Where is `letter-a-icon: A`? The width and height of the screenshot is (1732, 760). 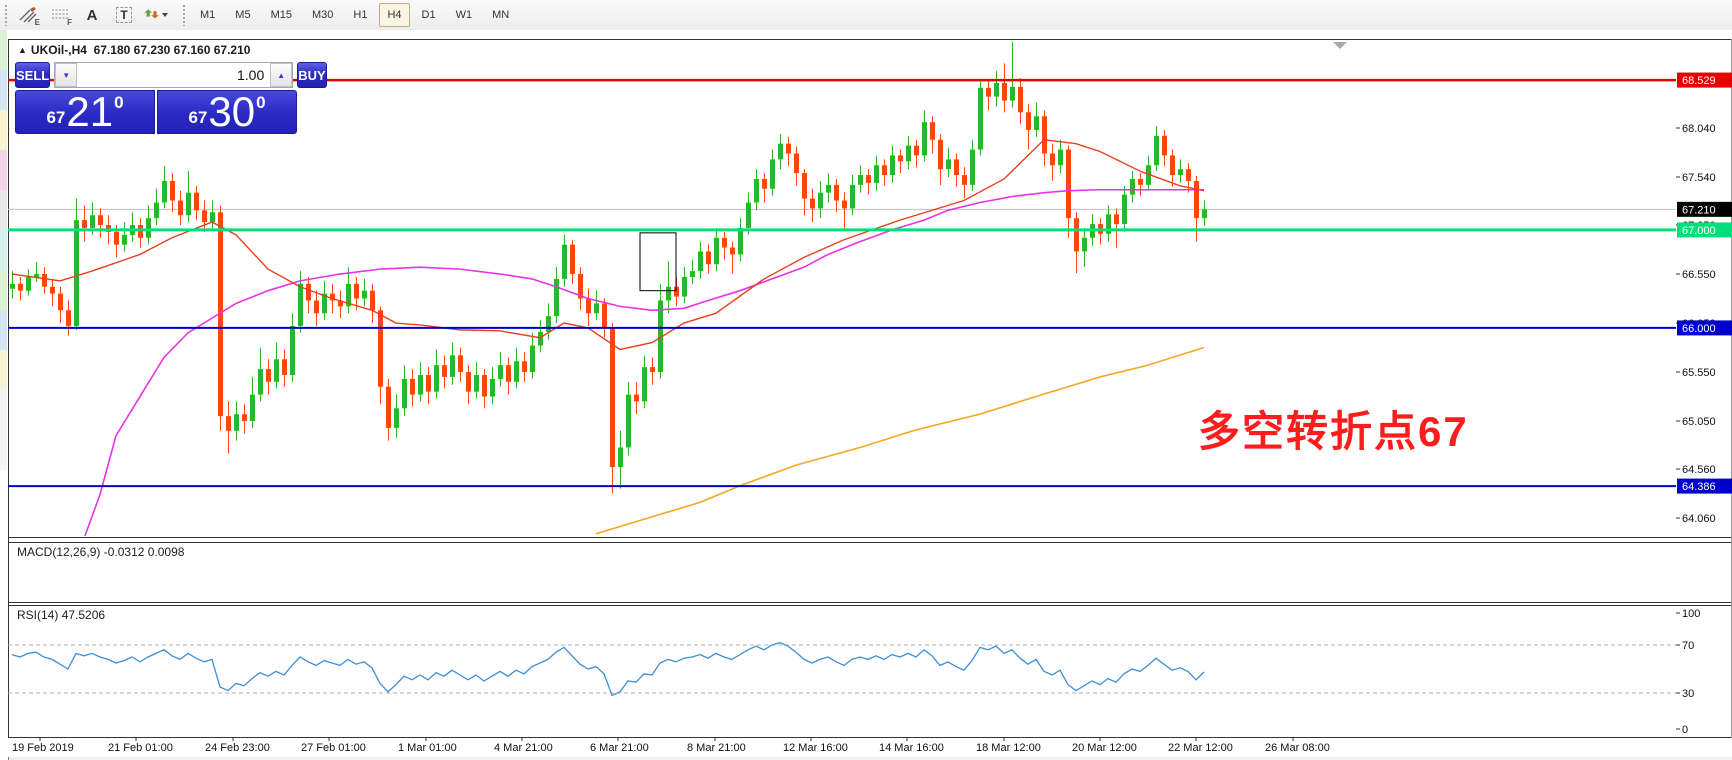
letter-a-icon: A is located at coordinates (92, 15).